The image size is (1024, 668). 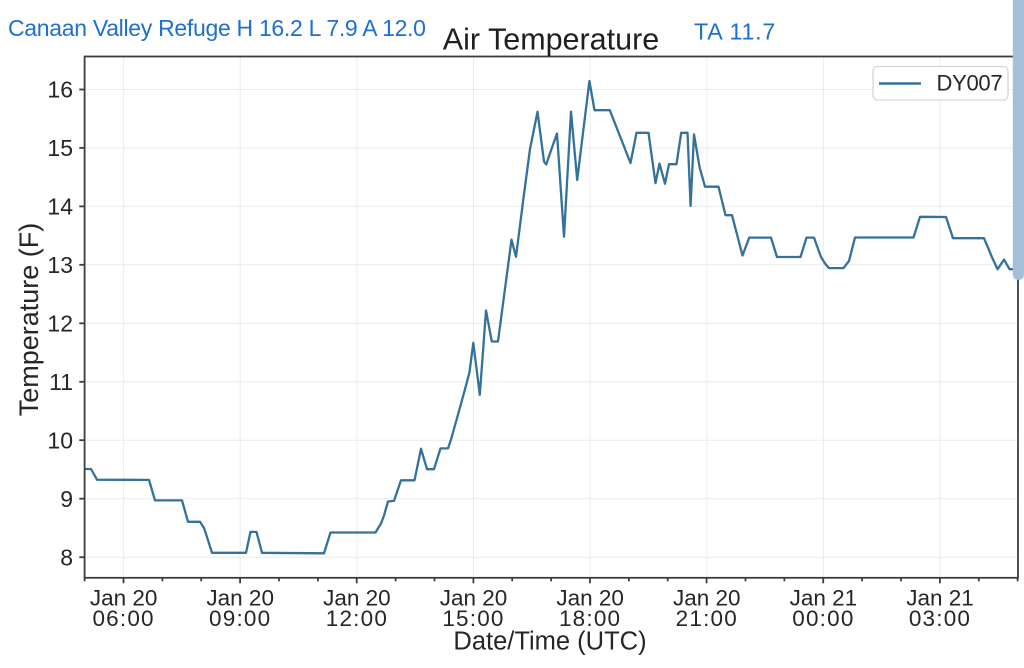 What do you see at coordinates (217, 28) in the screenshot?
I see `svg-text:Canaan Valley Refuge H 16.2 L: Canaan Valley Refuge H 16.2 L 7.9 A 12.0` at bounding box center [217, 28].